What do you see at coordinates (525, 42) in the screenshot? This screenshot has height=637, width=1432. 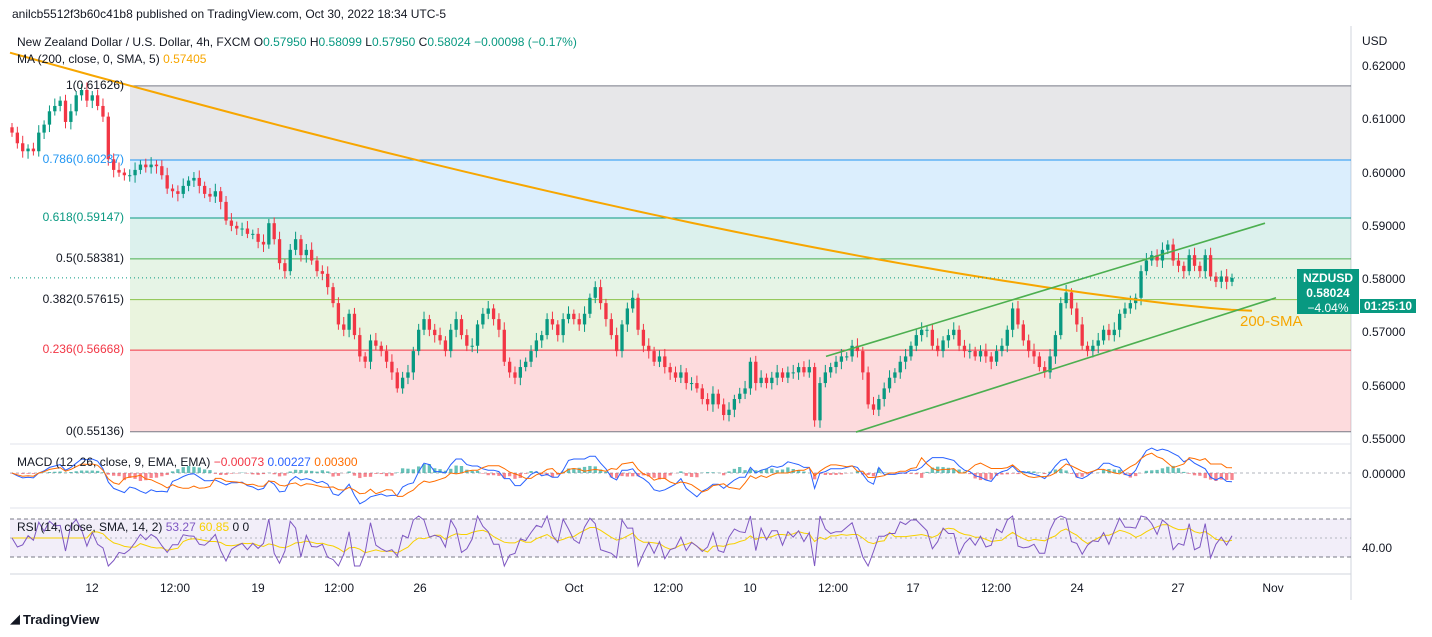 I see `change-value: −0.00098 (−0.17%)` at bounding box center [525, 42].